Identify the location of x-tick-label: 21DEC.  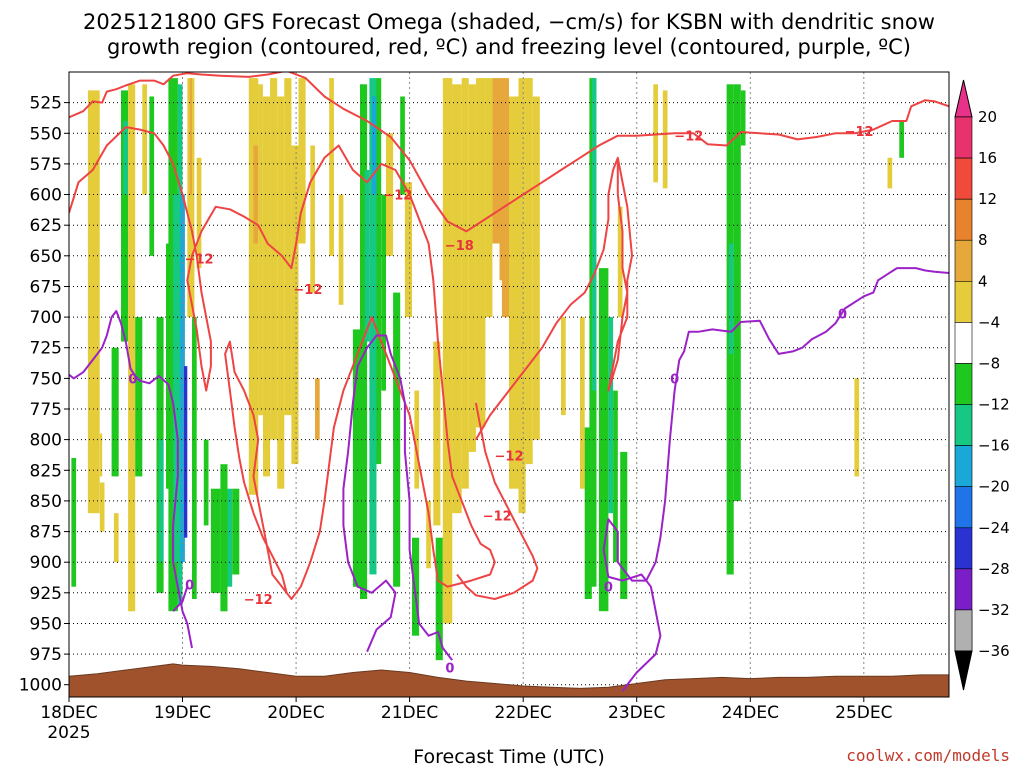
(409, 713).